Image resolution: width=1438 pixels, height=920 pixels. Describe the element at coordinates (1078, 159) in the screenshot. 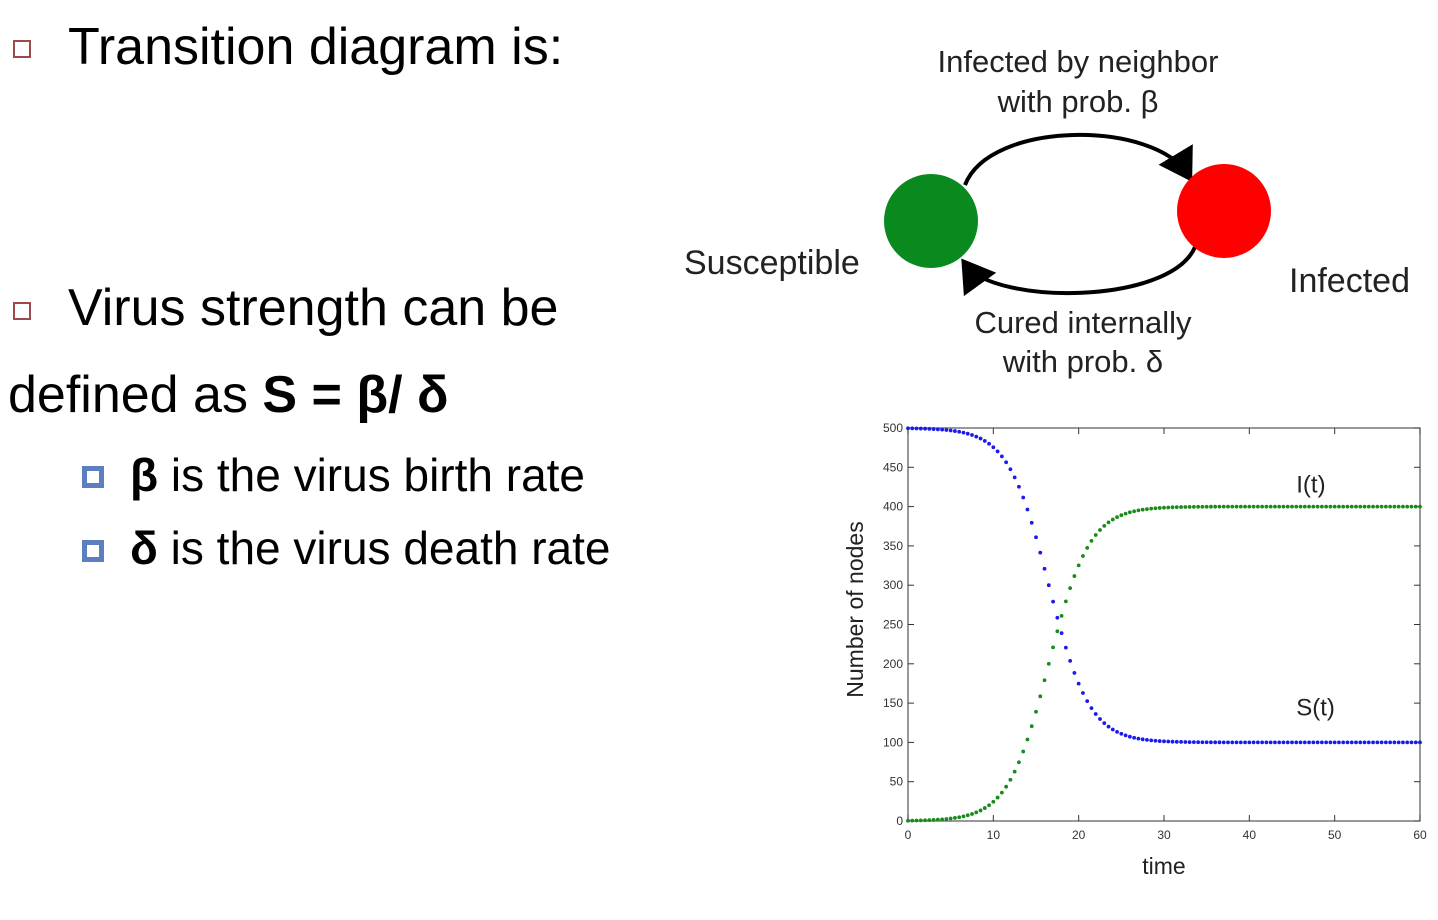

I see `infection-arrow` at that location.